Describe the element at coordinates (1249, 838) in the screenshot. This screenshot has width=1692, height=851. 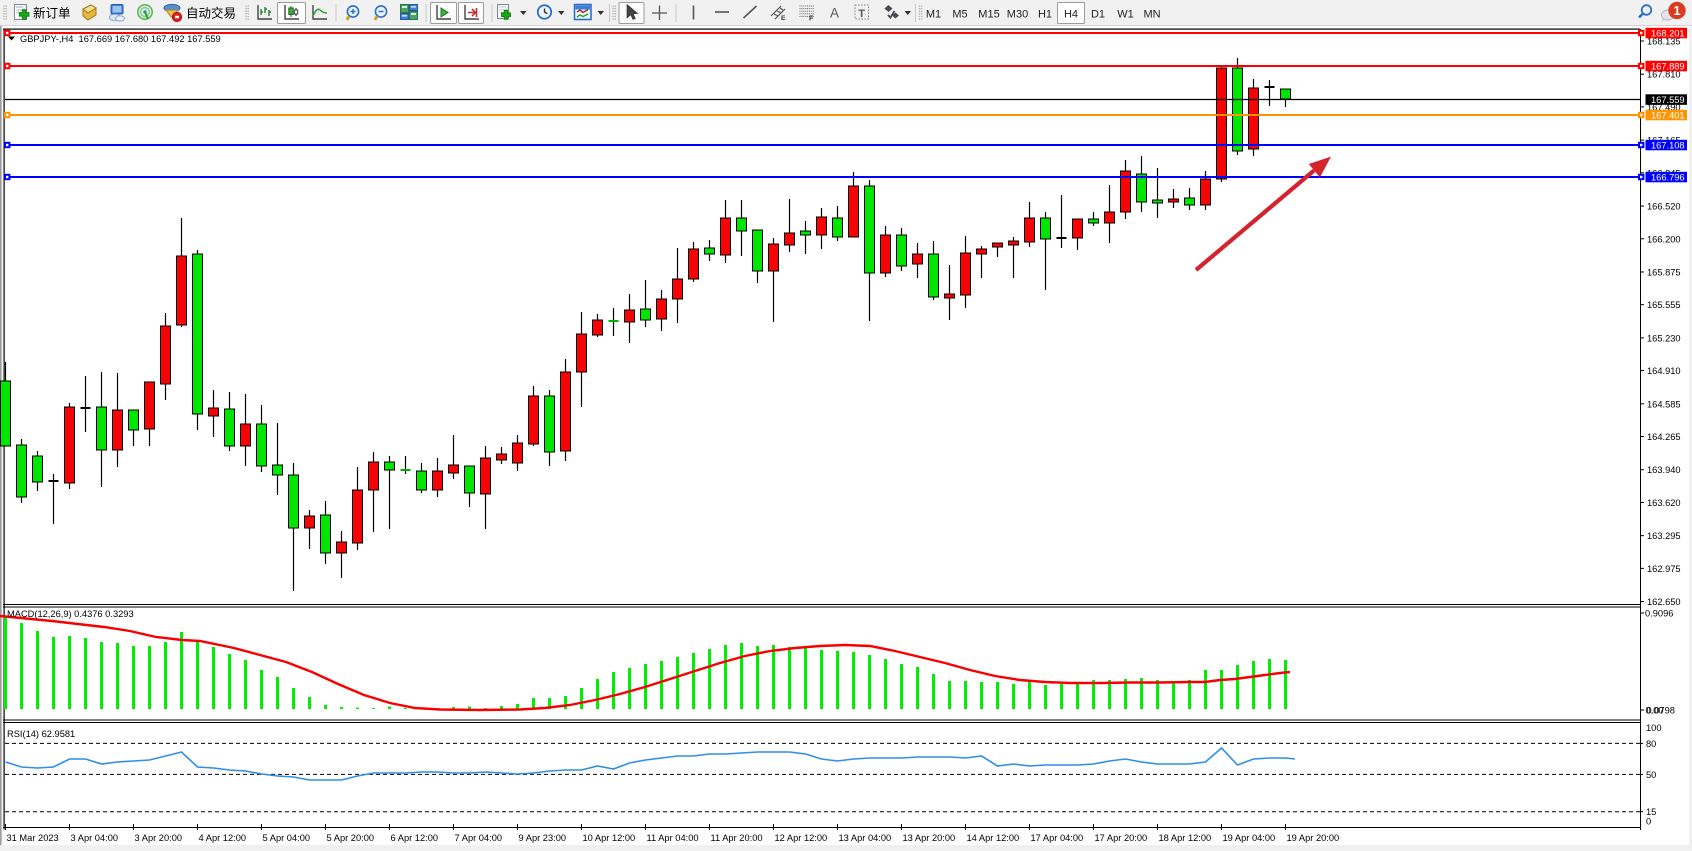
I see `svg-text: 19 Apr 04:00` at that location.